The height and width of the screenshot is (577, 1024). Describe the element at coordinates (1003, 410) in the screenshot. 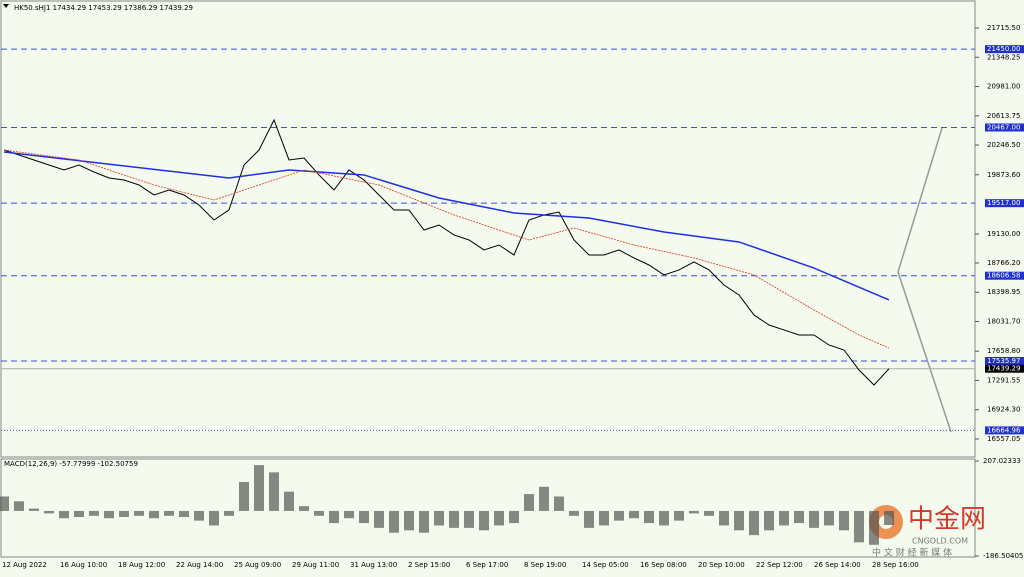

I see `y-tick-label: 16924.30` at that location.